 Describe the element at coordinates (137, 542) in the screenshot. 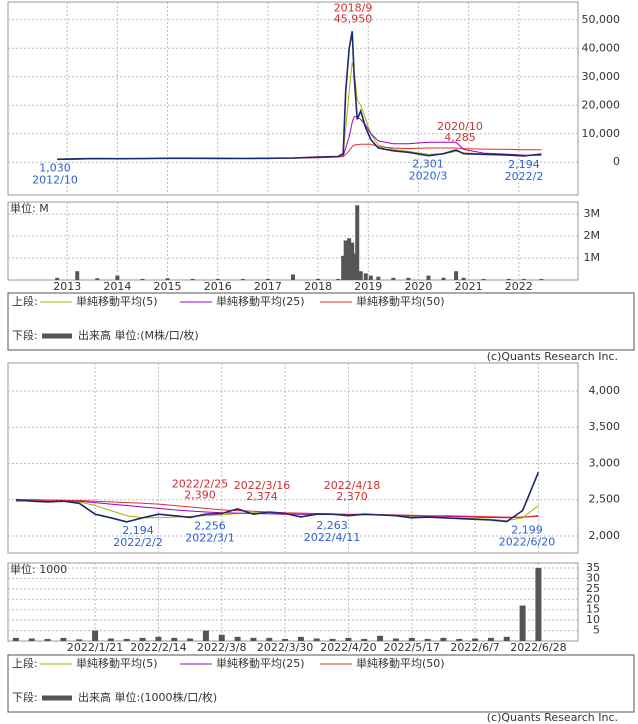

I see `annotation-date: 2022/2/2` at that location.